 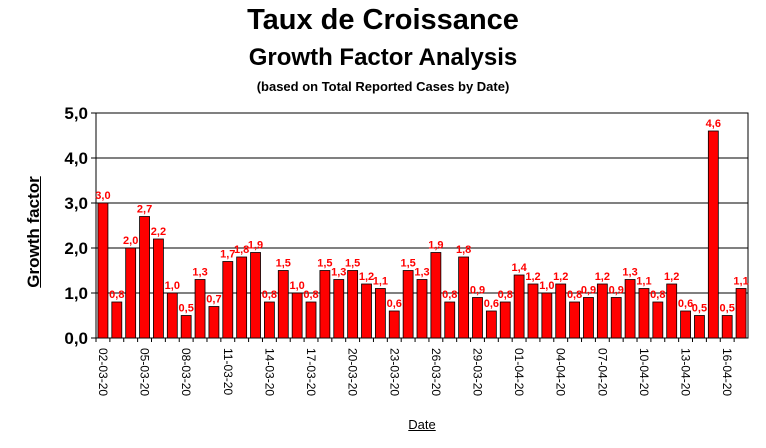 What do you see at coordinates (103, 372) in the screenshot?
I see `x-tick-label: 02-03-20` at bounding box center [103, 372].